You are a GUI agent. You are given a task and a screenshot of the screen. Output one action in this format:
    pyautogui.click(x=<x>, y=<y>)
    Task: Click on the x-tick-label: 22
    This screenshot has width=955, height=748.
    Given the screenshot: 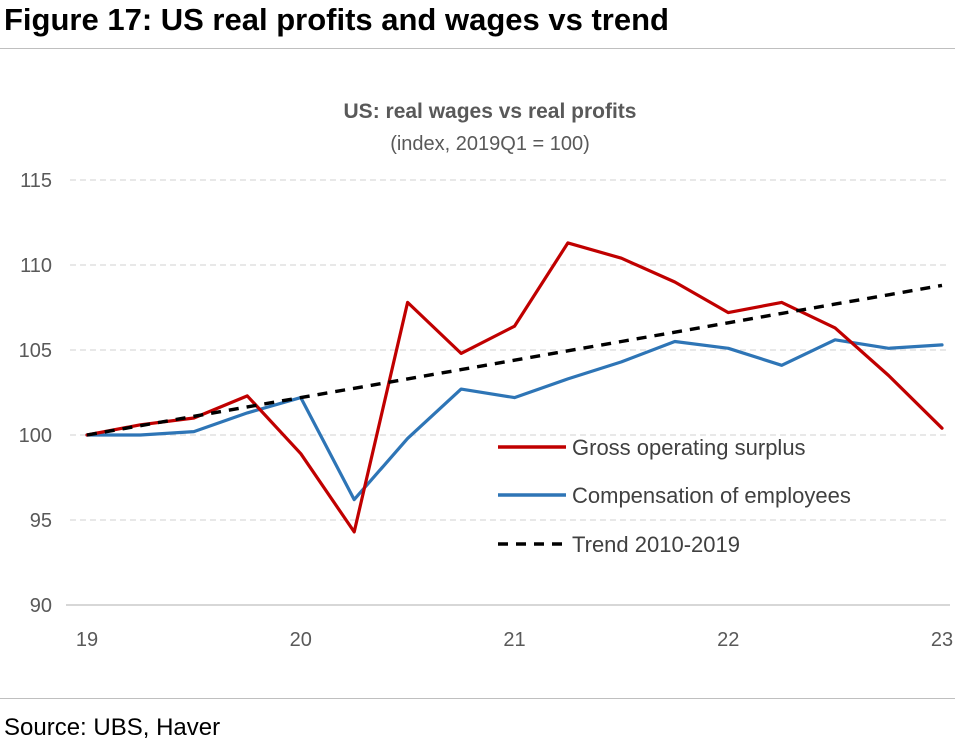 What is the action you would take?
    pyautogui.click(x=728, y=640)
    